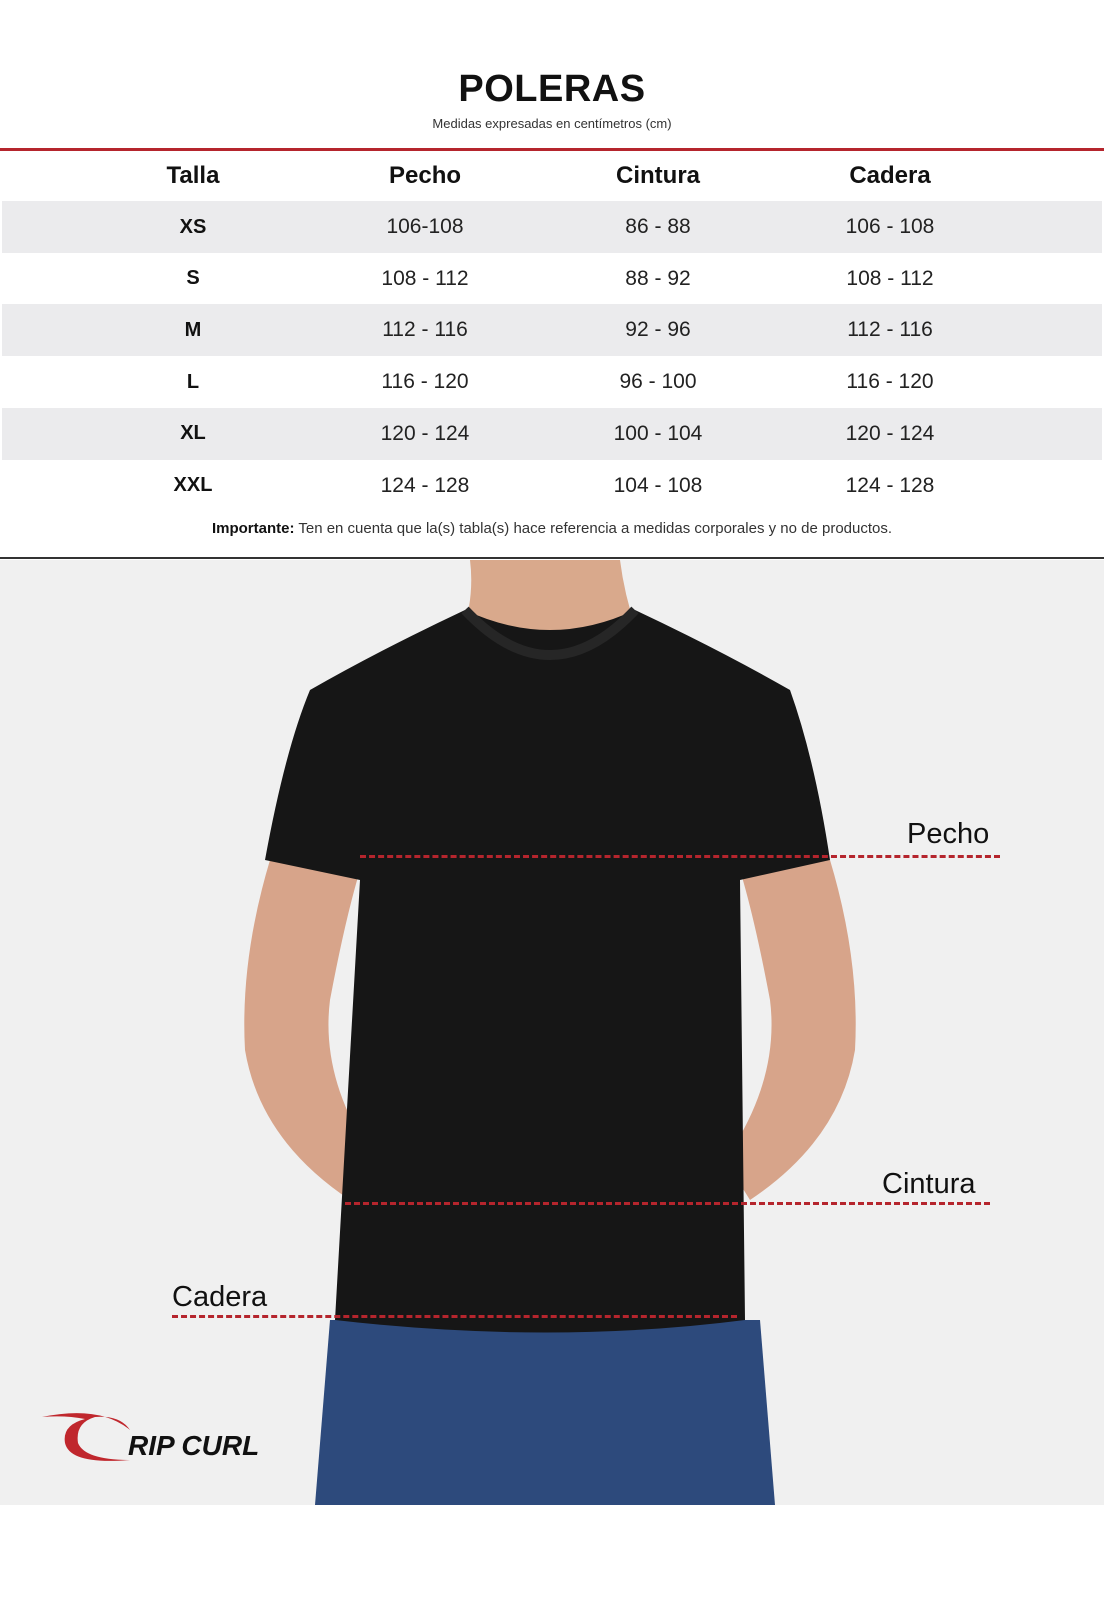  I want to click on table-row: M 112 - 116 92 - 96 112 - 116, so click(552, 330).